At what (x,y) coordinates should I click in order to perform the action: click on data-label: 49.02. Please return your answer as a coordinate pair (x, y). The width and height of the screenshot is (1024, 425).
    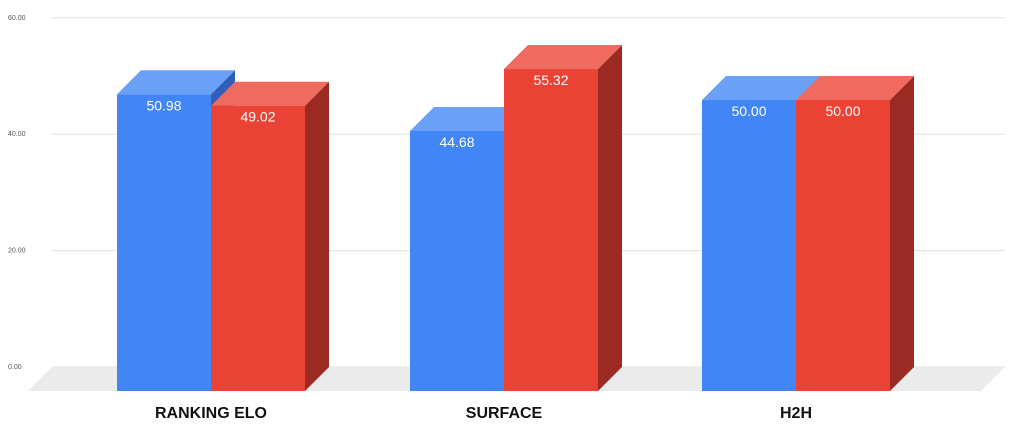
    Looking at the image, I should click on (257, 117).